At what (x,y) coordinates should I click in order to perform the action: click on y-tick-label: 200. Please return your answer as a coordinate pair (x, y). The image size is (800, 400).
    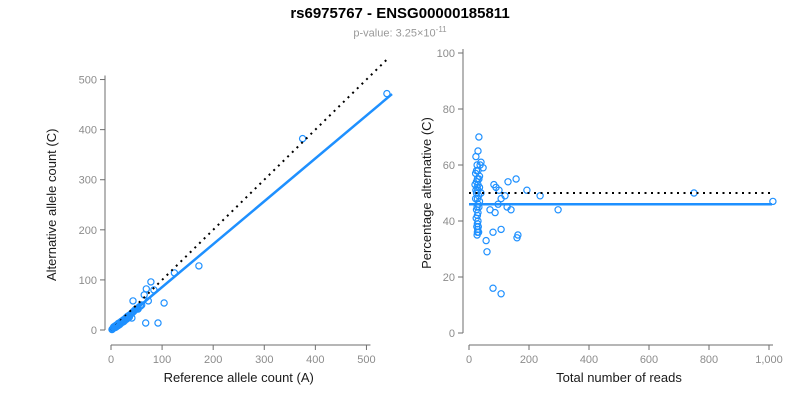
    Looking at the image, I should click on (88, 231).